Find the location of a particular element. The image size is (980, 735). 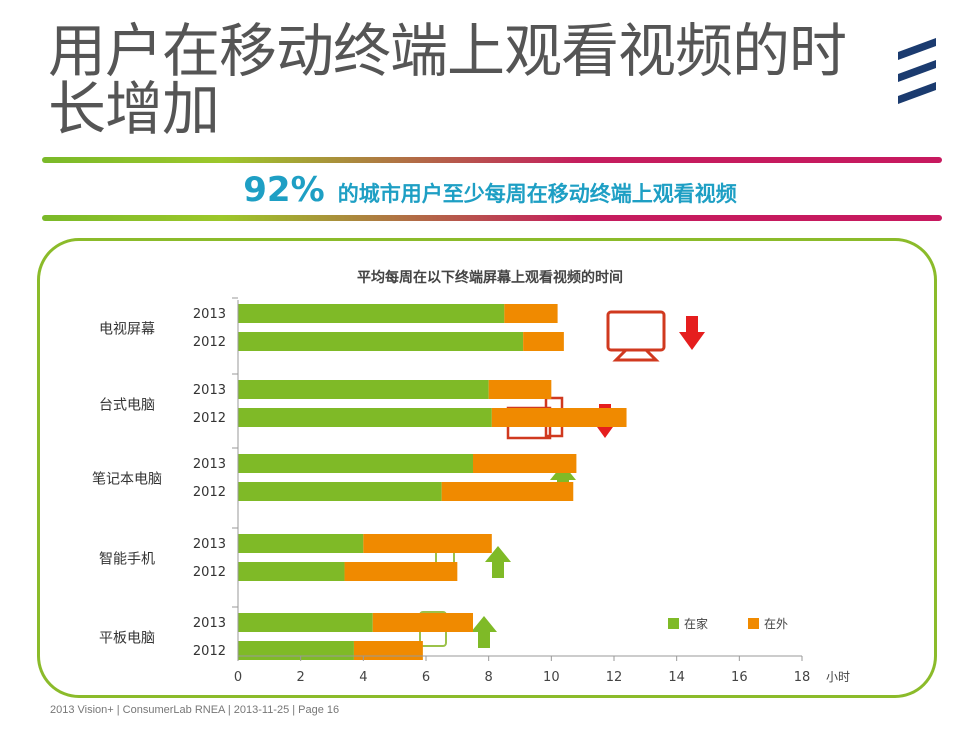

headline-text: 的城市用户至少每周在移动终端上观看视频 is located at coordinates (537, 194).